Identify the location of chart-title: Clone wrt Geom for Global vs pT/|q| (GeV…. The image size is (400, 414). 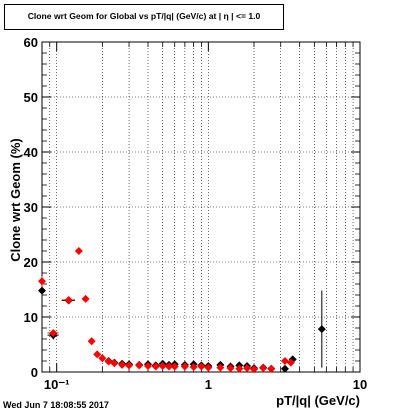
(144, 16).